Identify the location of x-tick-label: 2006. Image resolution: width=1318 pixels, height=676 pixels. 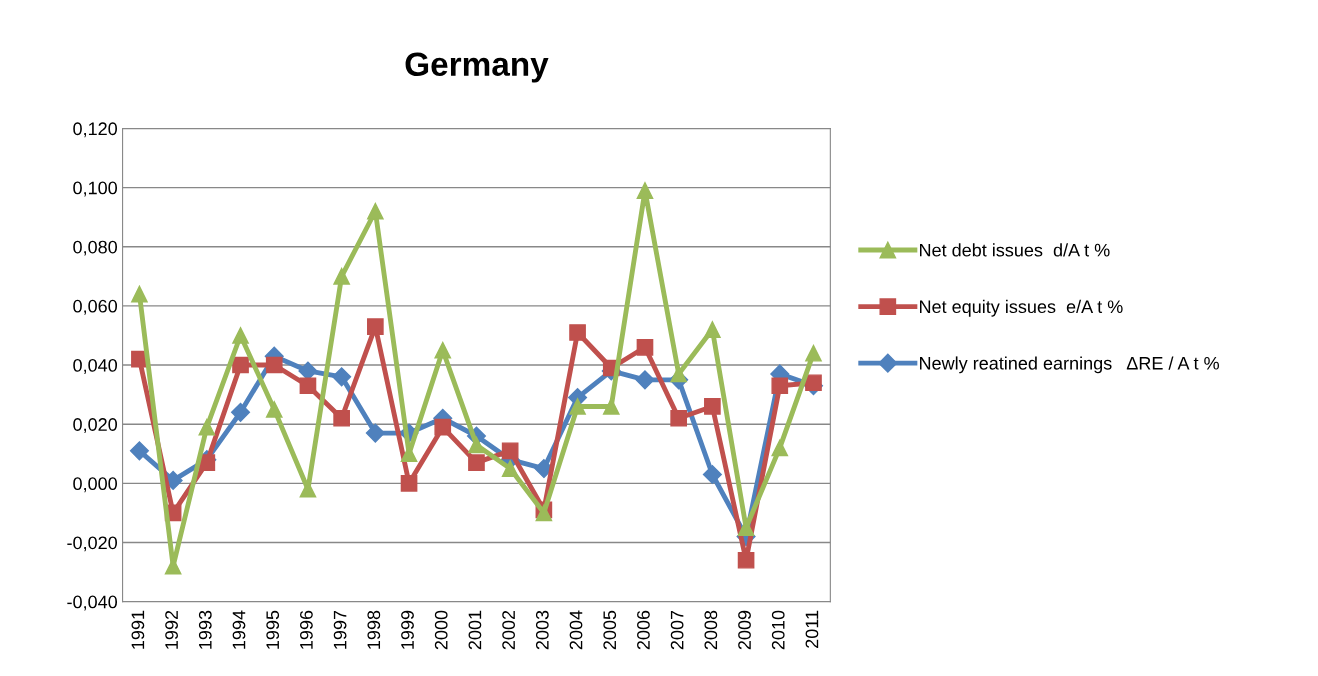
(643, 630).